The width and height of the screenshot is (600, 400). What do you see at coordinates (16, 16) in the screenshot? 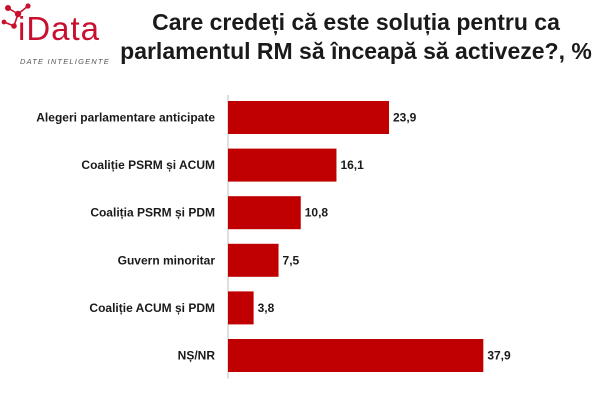
I see `molecule-icon` at bounding box center [16, 16].